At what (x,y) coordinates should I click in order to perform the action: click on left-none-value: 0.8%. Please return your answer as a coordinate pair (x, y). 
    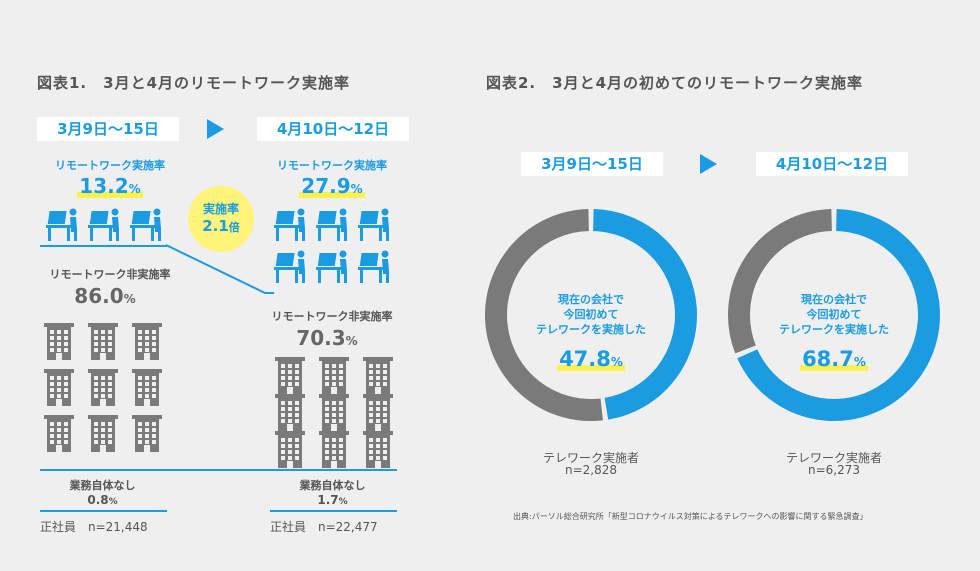
    Looking at the image, I should click on (102, 500).